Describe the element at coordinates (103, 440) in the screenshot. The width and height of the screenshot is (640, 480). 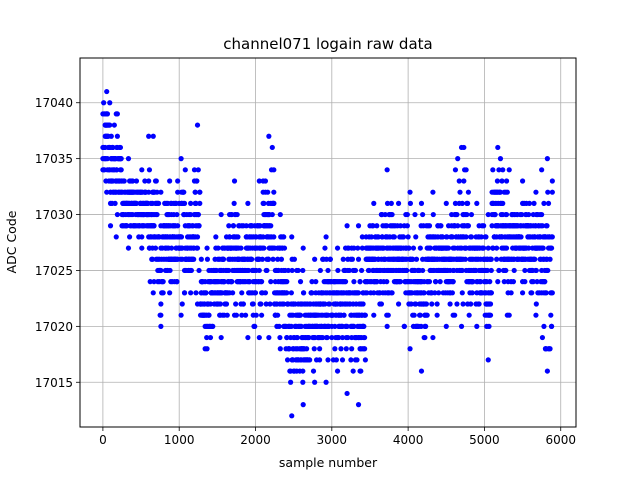
I see `x-tick-label: 0` at that location.